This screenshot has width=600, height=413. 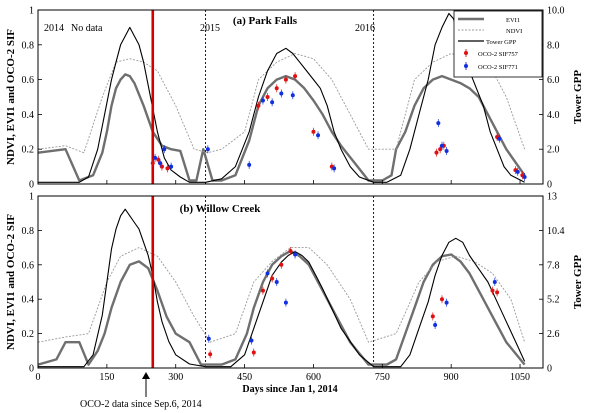 What do you see at coordinates (32, 98) in the screenshot?
I see `panel-a-yticks: 0 0.2 0.4 0.6 0.8 1` at bounding box center [32, 98].